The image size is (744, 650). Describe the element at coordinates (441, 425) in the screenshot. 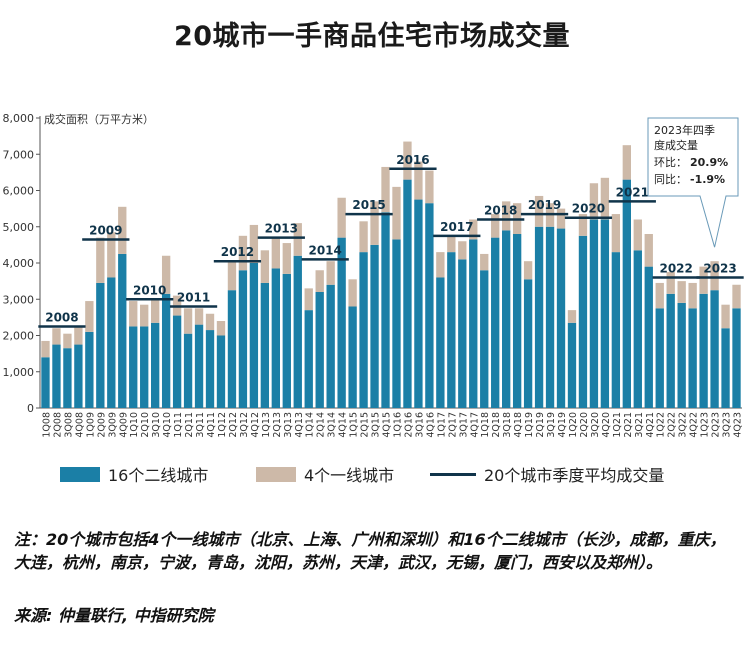

I see `x-tick-label: 1Q17` at that location.